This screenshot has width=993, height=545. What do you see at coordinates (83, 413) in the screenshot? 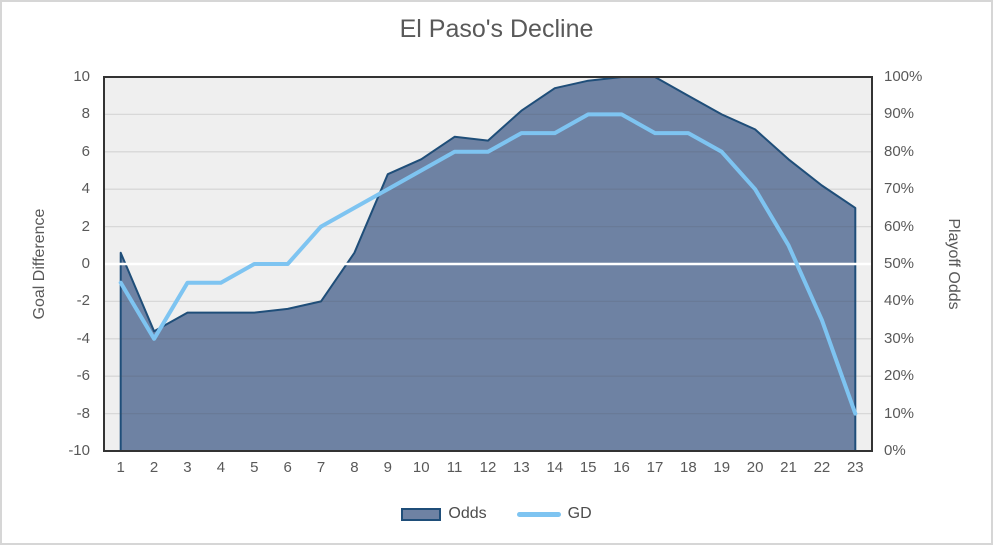
I see `left-axis-tick: -8` at bounding box center [83, 413].